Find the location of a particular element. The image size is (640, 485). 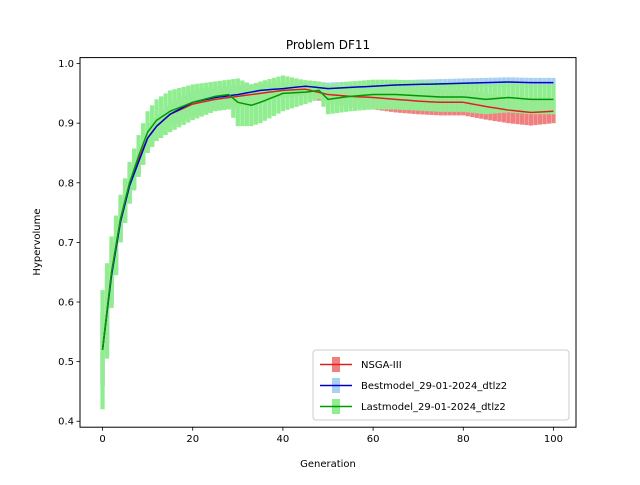

y-tick-label: 0.5 is located at coordinates (66, 362).